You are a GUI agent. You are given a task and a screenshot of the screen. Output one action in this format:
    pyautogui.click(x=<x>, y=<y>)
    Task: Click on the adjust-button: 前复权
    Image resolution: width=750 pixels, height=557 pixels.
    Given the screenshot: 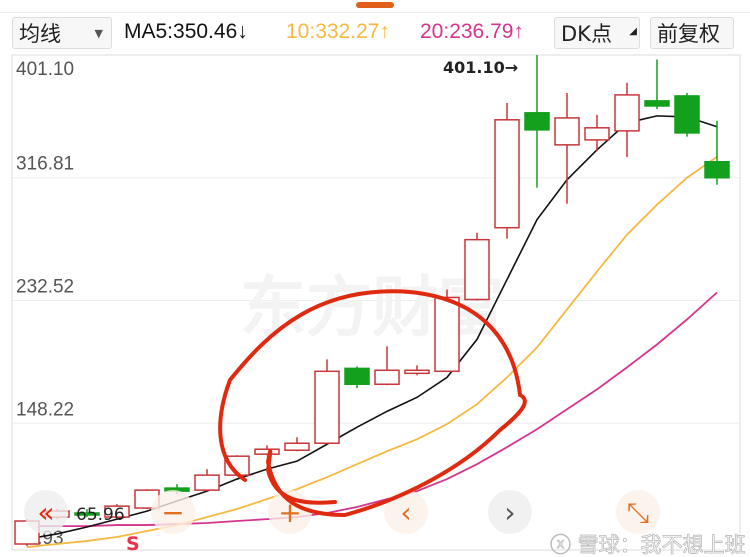 What is the action you would take?
    pyautogui.click(x=692, y=33)
    